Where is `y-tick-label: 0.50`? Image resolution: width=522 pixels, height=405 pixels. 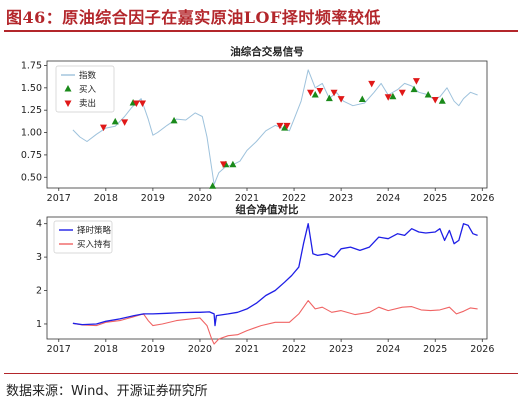 y-tick-label: 0.50 is located at coordinates (31, 177).